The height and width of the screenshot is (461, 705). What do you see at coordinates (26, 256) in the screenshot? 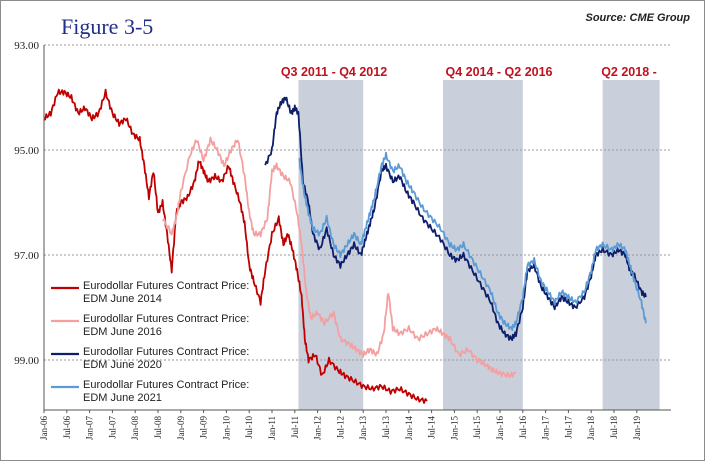
I see `y-tick-label: 97.00` at bounding box center [26, 256].